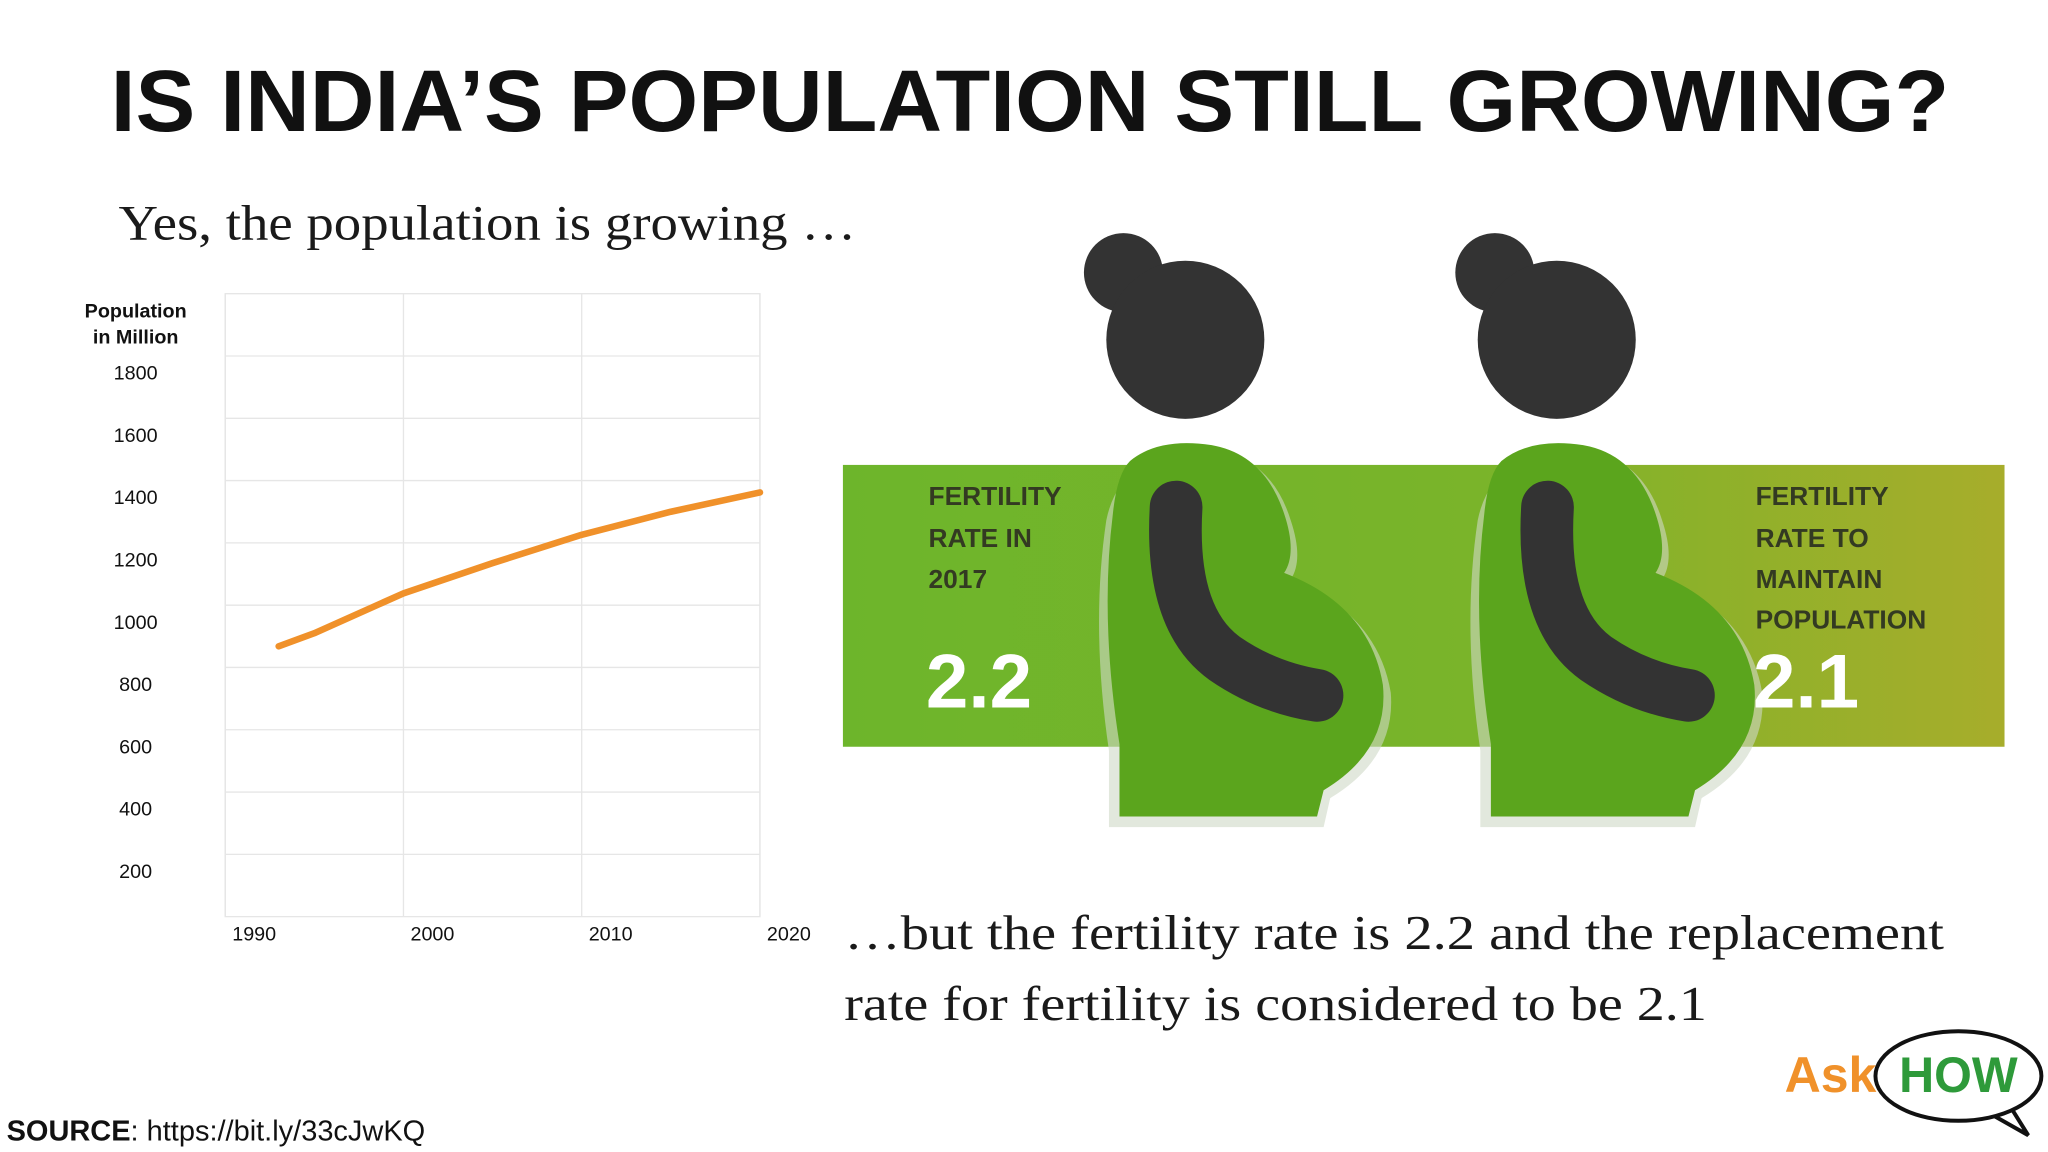  What do you see at coordinates (611, 934) in the screenshot?
I see `x-tick-label: 2010` at bounding box center [611, 934].